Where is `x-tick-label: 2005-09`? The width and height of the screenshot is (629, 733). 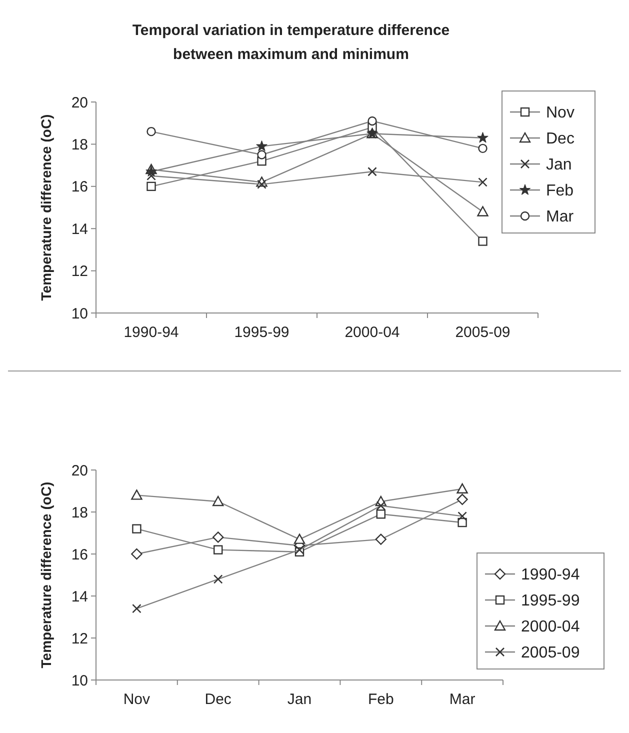 x-tick-label: 2005-09 is located at coordinates (482, 332).